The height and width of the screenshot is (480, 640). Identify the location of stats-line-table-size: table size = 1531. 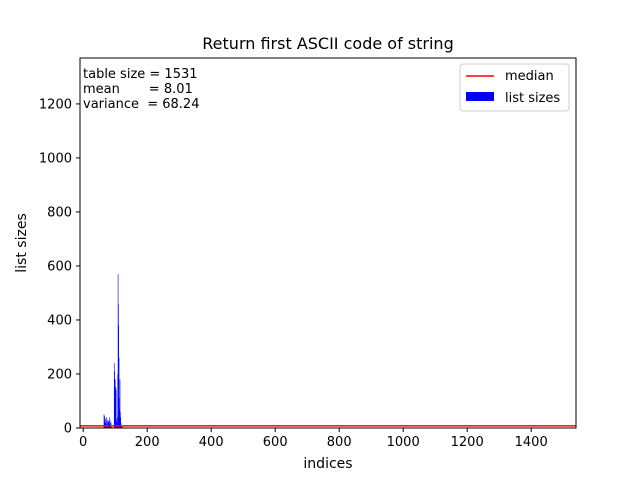
(140, 74).